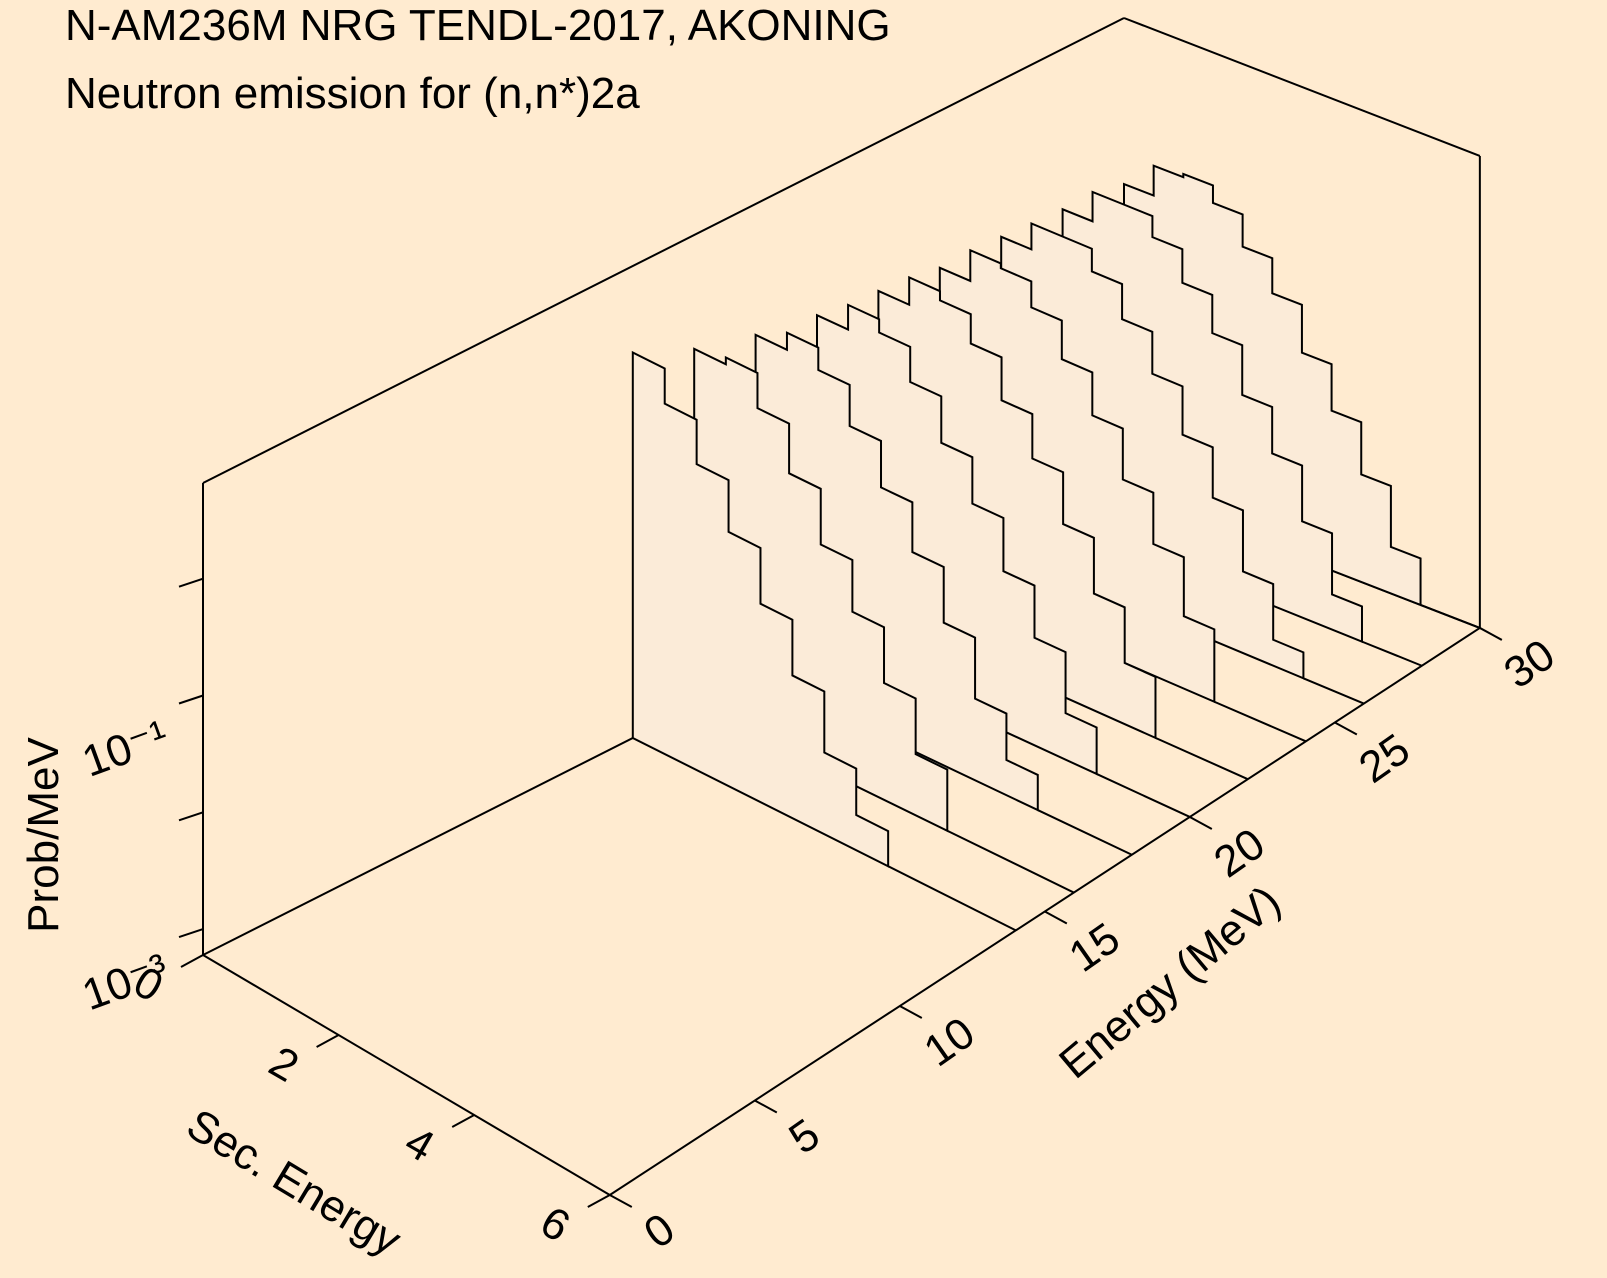  What do you see at coordinates (43, 835) in the screenshot?
I see `z-axis-title: Prob/MeV` at bounding box center [43, 835].